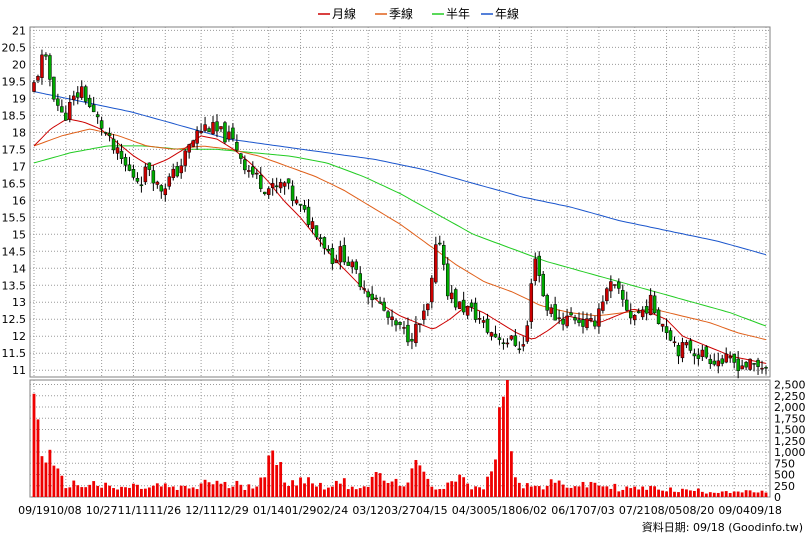 This screenshot has width=808, height=540. I want to click on volume-tick-label: 1,500, so click(790, 430).